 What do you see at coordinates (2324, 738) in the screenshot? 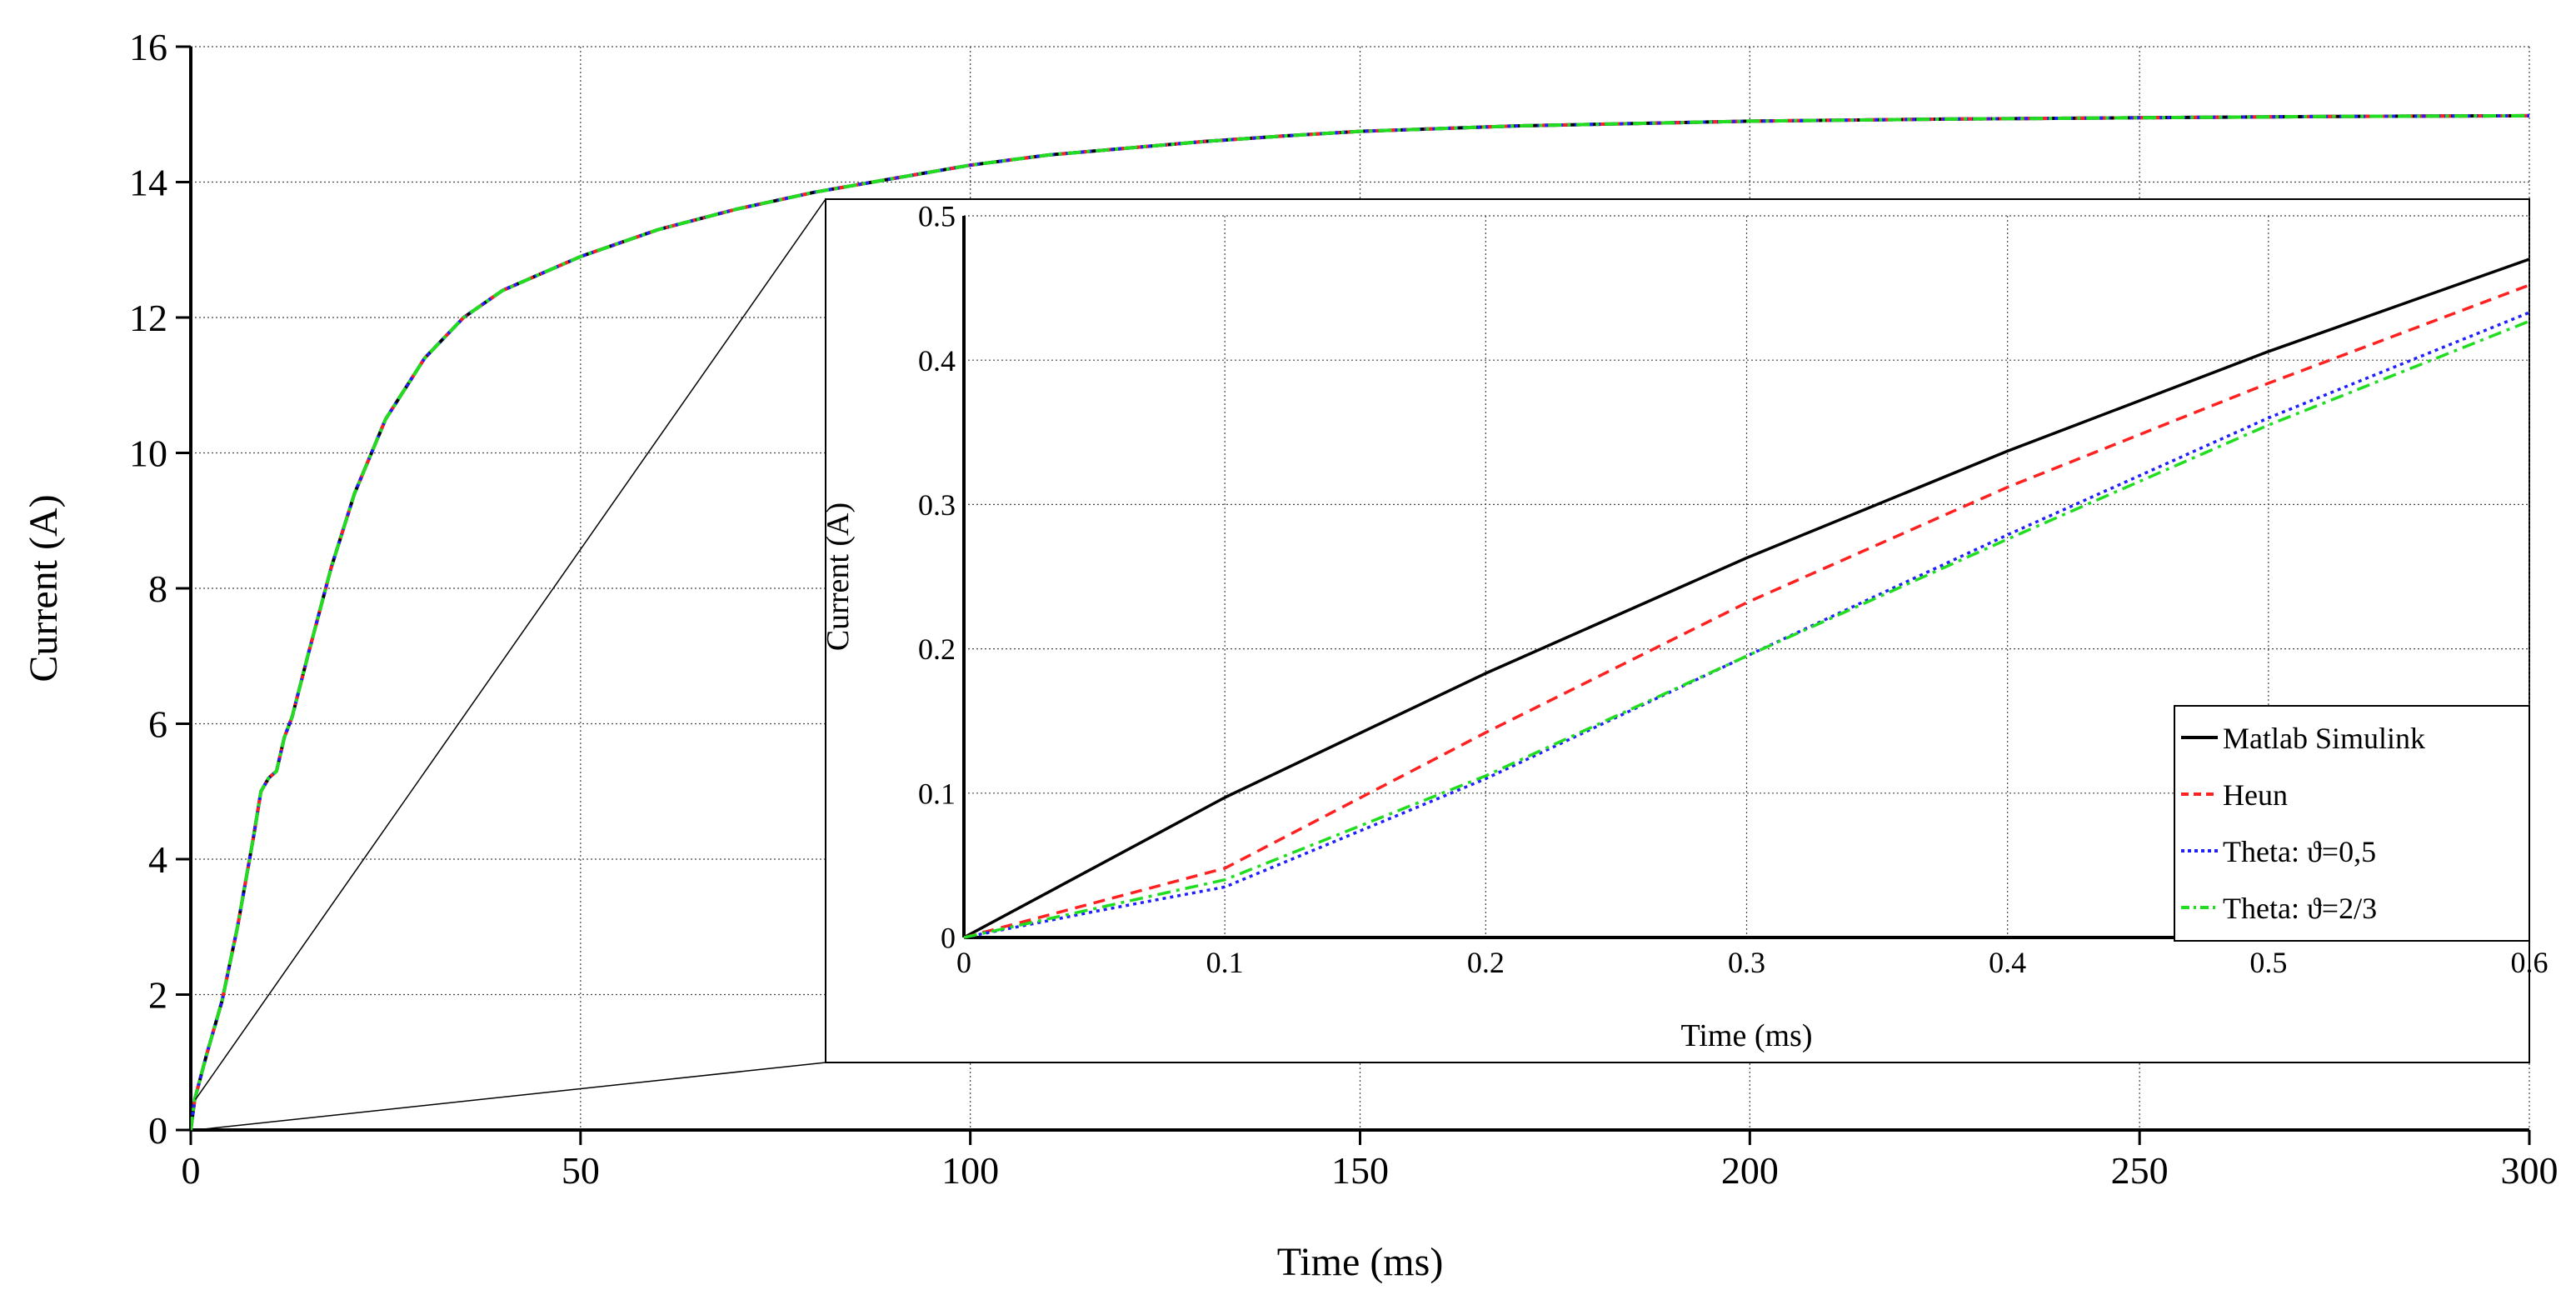
I see `legend-label-0: Matlab Simulink` at bounding box center [2324, 738].